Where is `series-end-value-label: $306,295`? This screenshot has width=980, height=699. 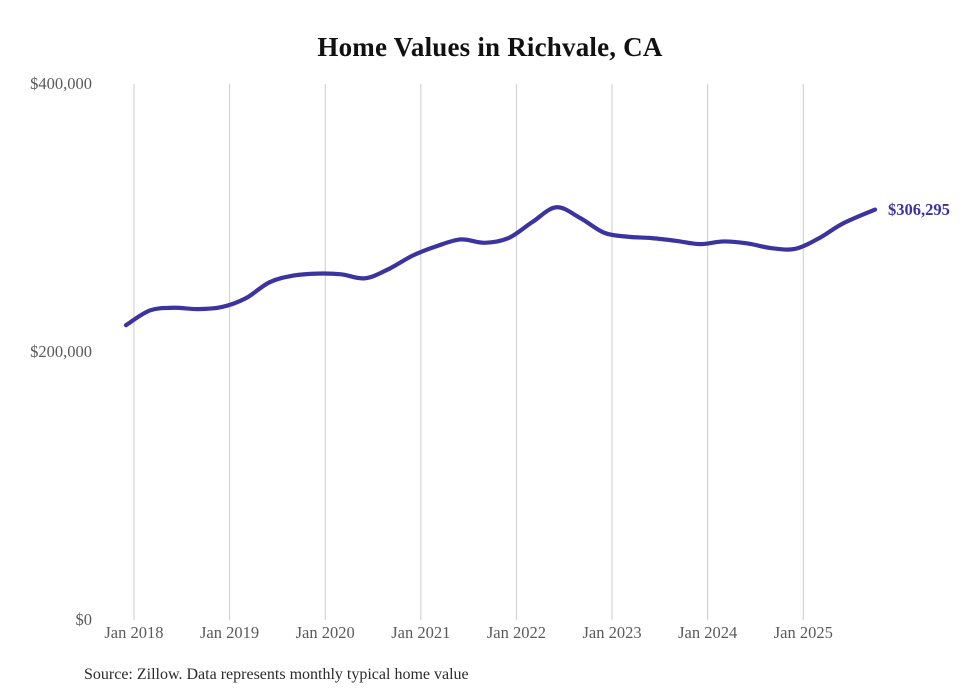 series-end-value-label: $306,295 is located at coordinates (919, 209).